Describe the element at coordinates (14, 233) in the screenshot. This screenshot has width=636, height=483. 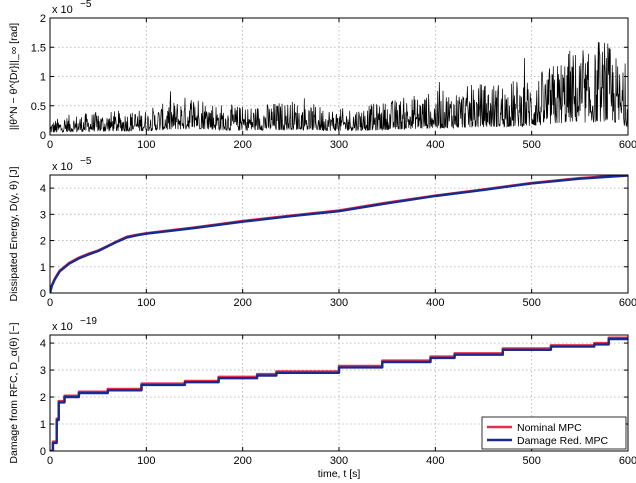
I see `y-axis-label: Dissipated Energy, D(y, θ) [J]` at that location.